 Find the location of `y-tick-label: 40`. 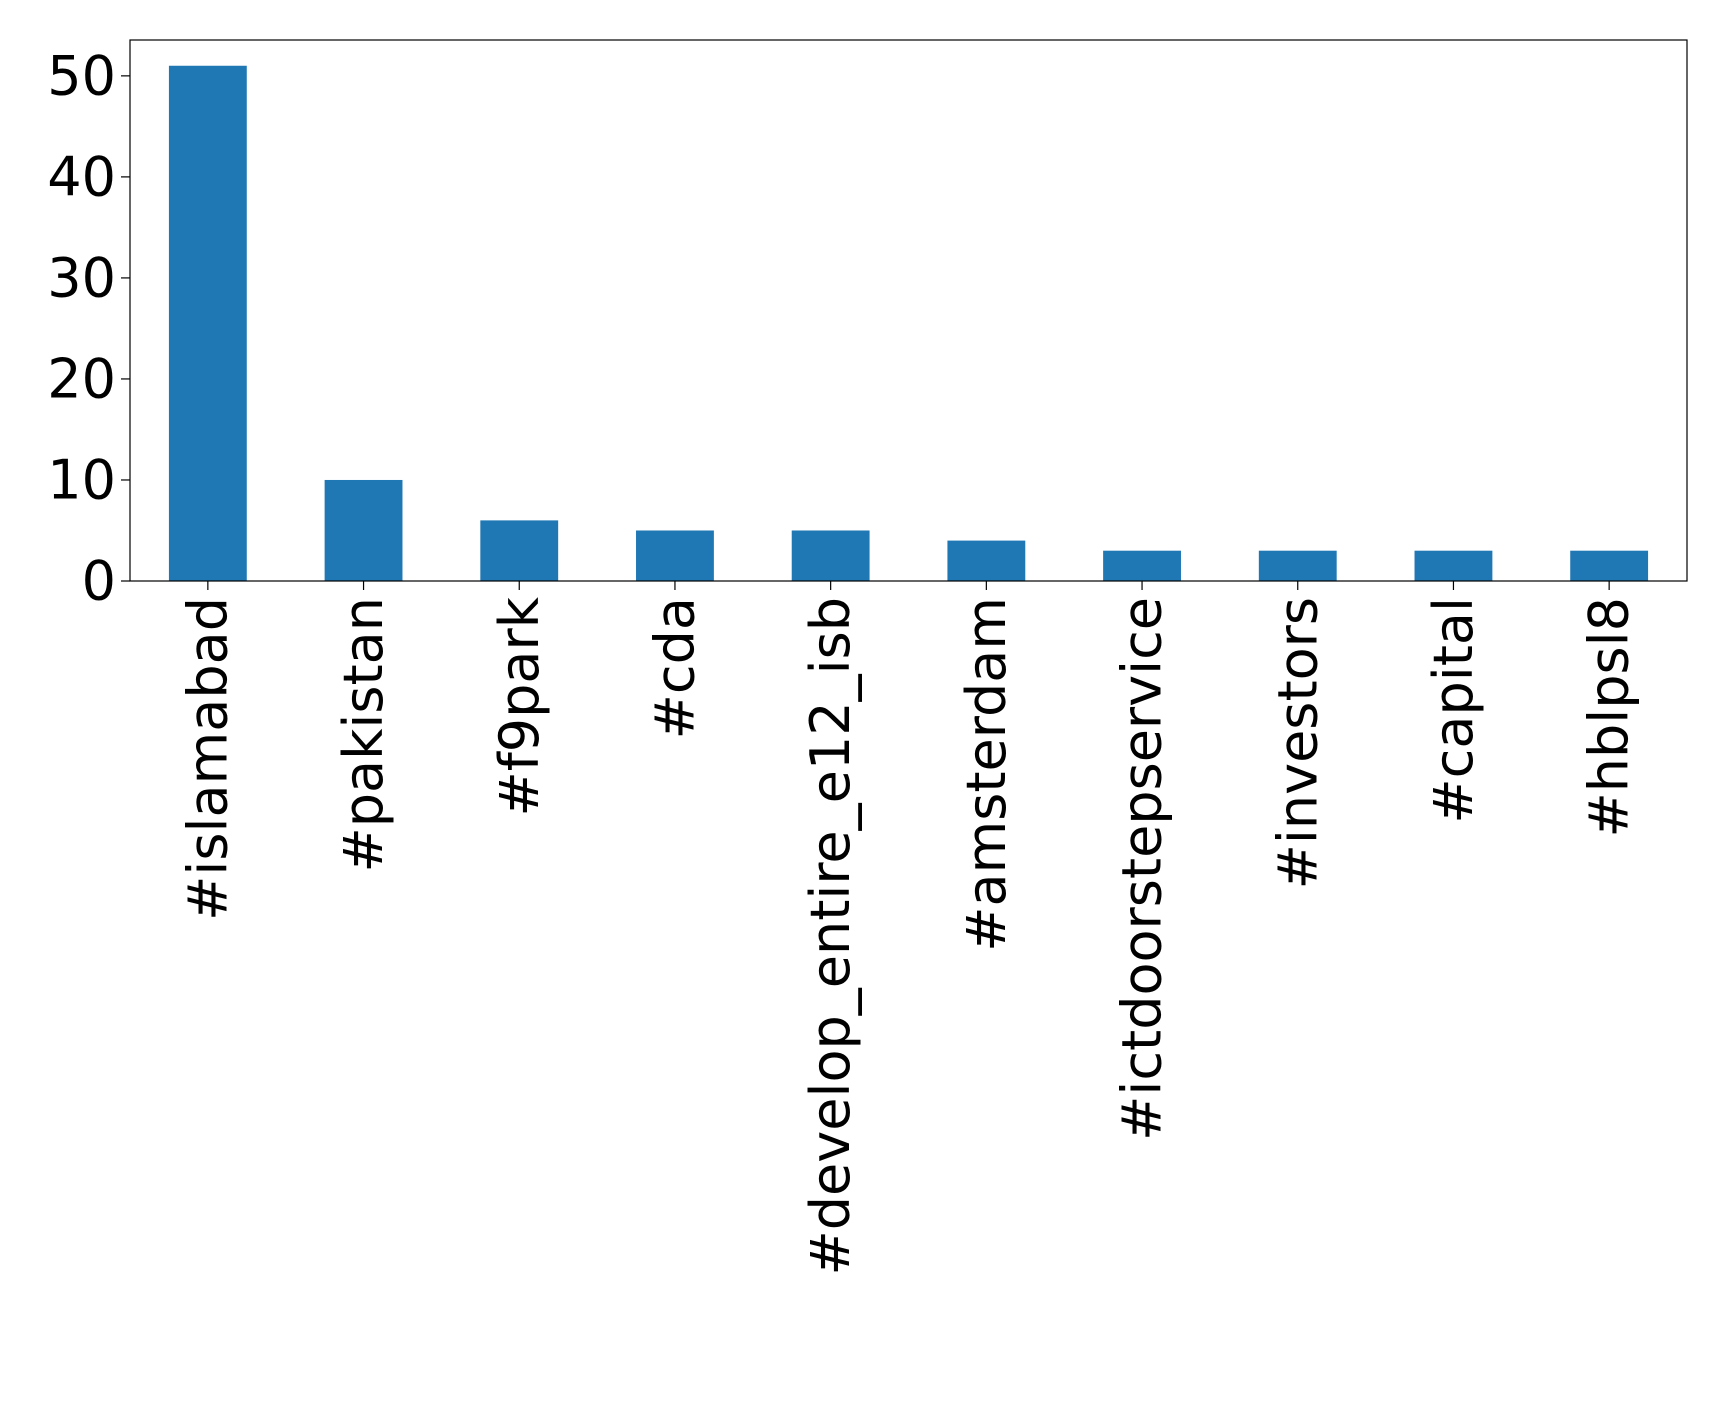

y-tick-label: 40 is located at coordinates (81, 176).